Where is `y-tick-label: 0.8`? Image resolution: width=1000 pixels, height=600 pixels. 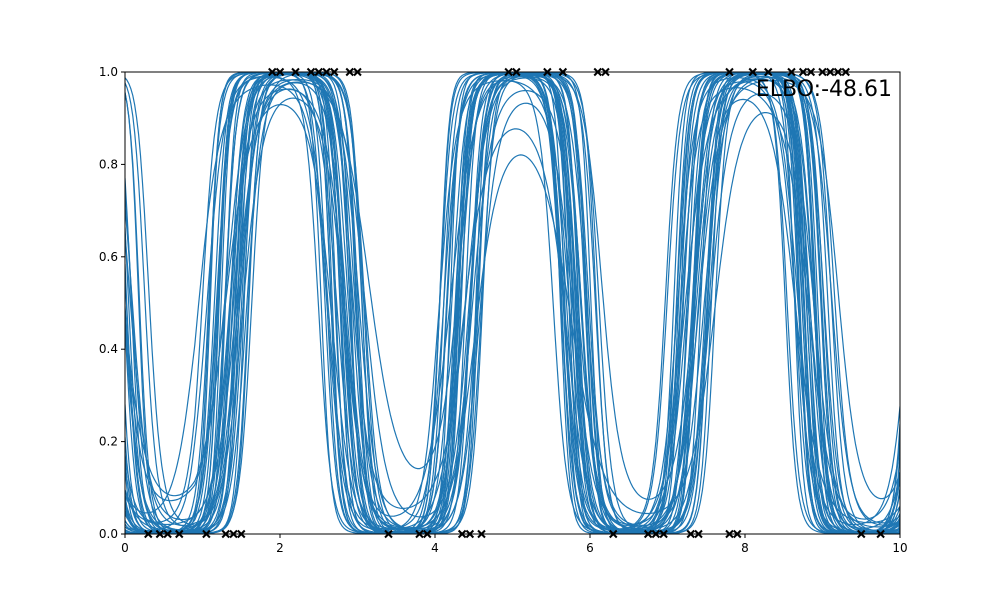 y-tick-label: 0.8 is located at coordinates (108, 164).